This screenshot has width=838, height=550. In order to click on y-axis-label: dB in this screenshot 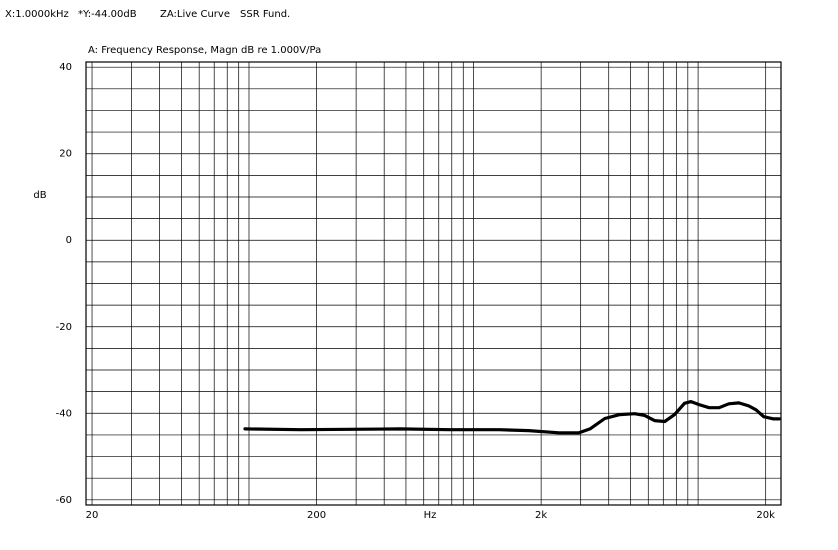, I will do `click(39, 195)`.